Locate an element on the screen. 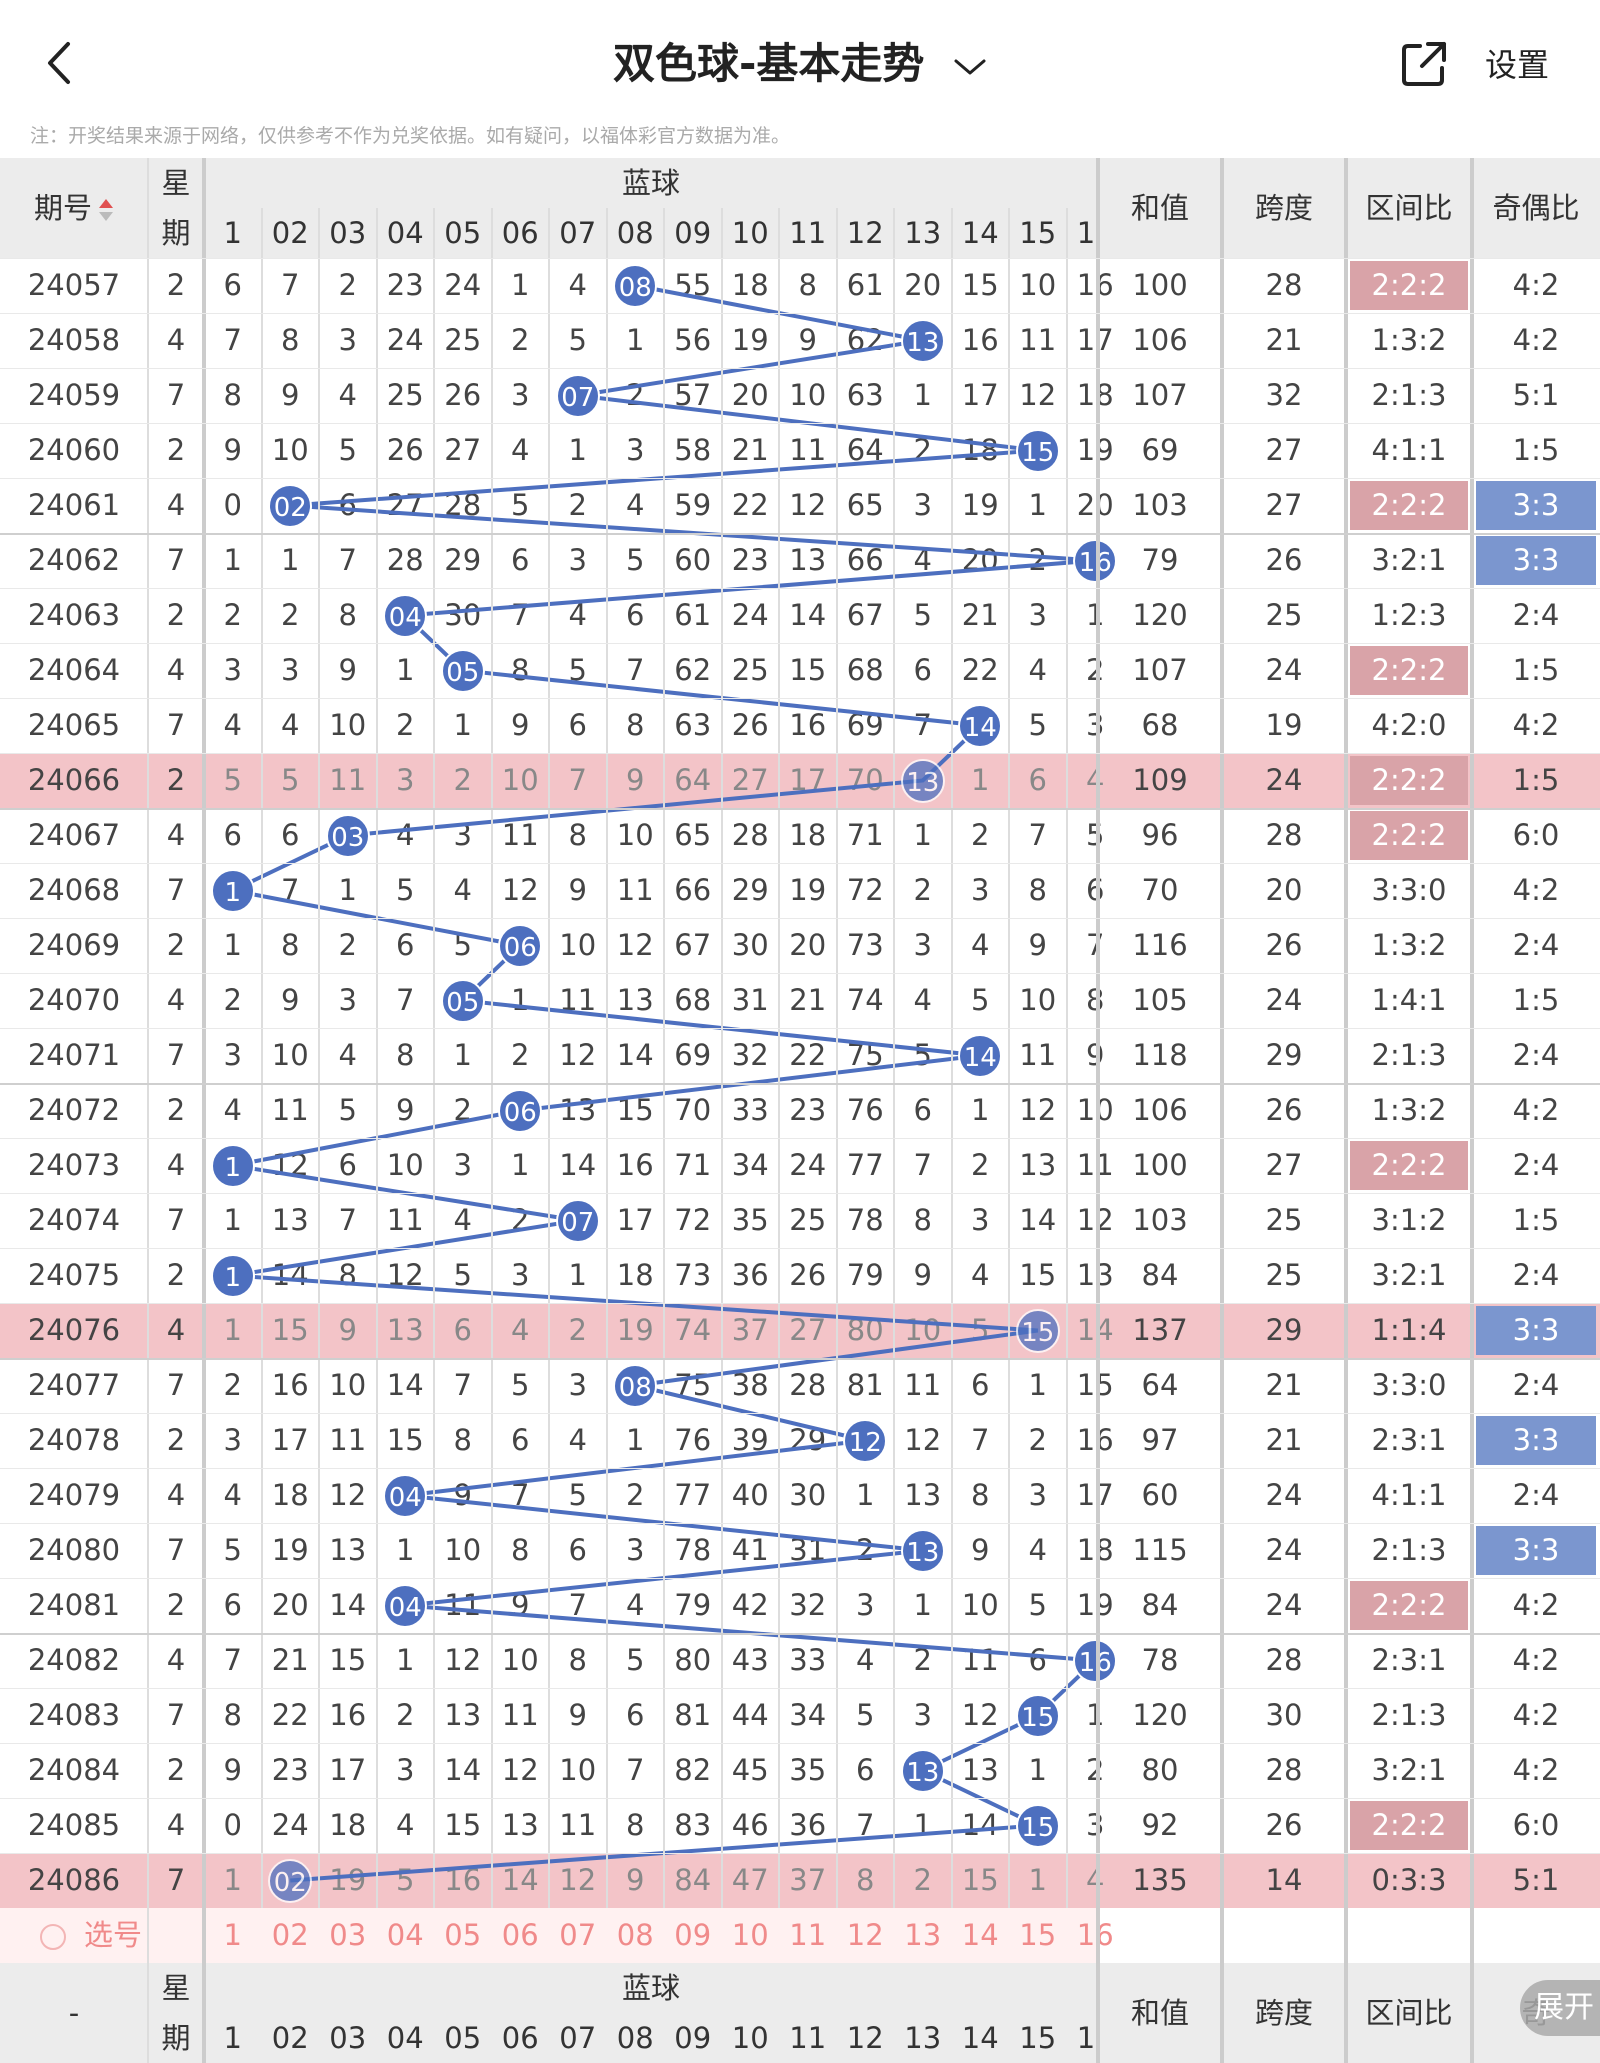 The height and width of the screenshot is (2063, 1600). miss-count: 8 is located at coordinates (1037, 890).